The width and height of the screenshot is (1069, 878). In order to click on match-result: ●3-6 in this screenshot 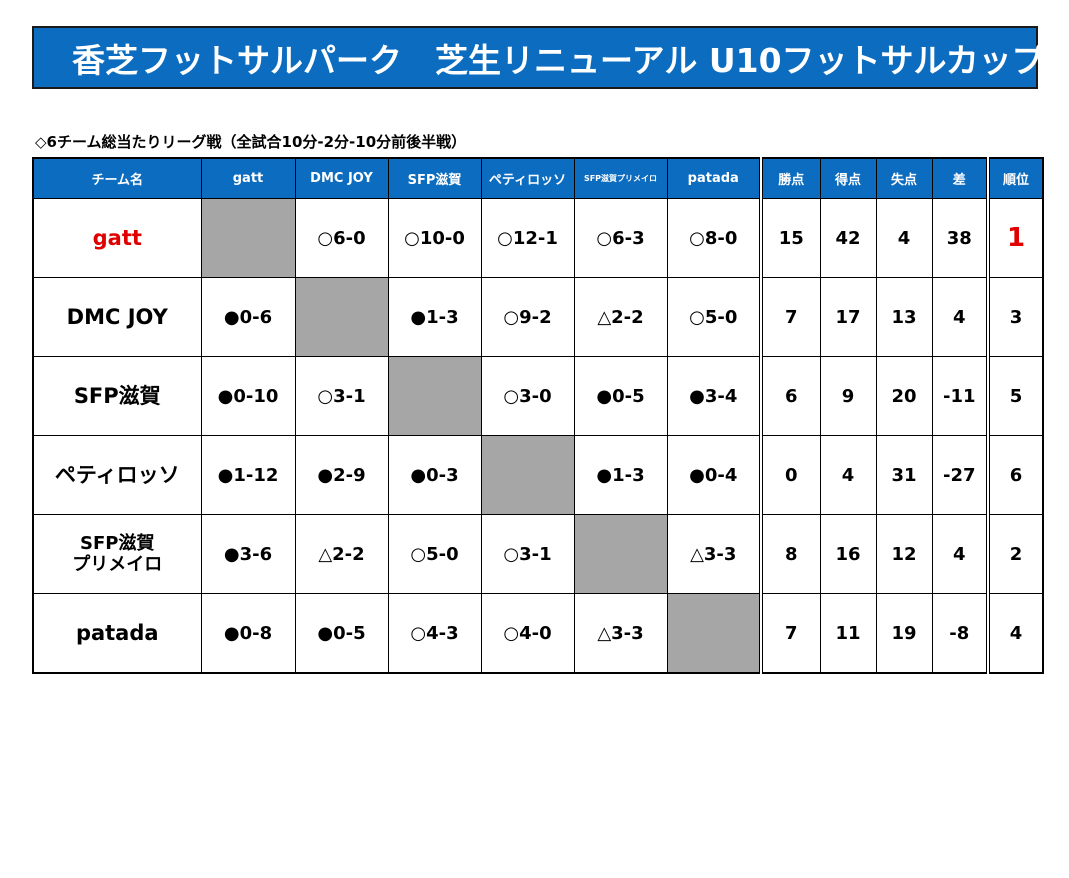, I will do `click(248, 554)`.